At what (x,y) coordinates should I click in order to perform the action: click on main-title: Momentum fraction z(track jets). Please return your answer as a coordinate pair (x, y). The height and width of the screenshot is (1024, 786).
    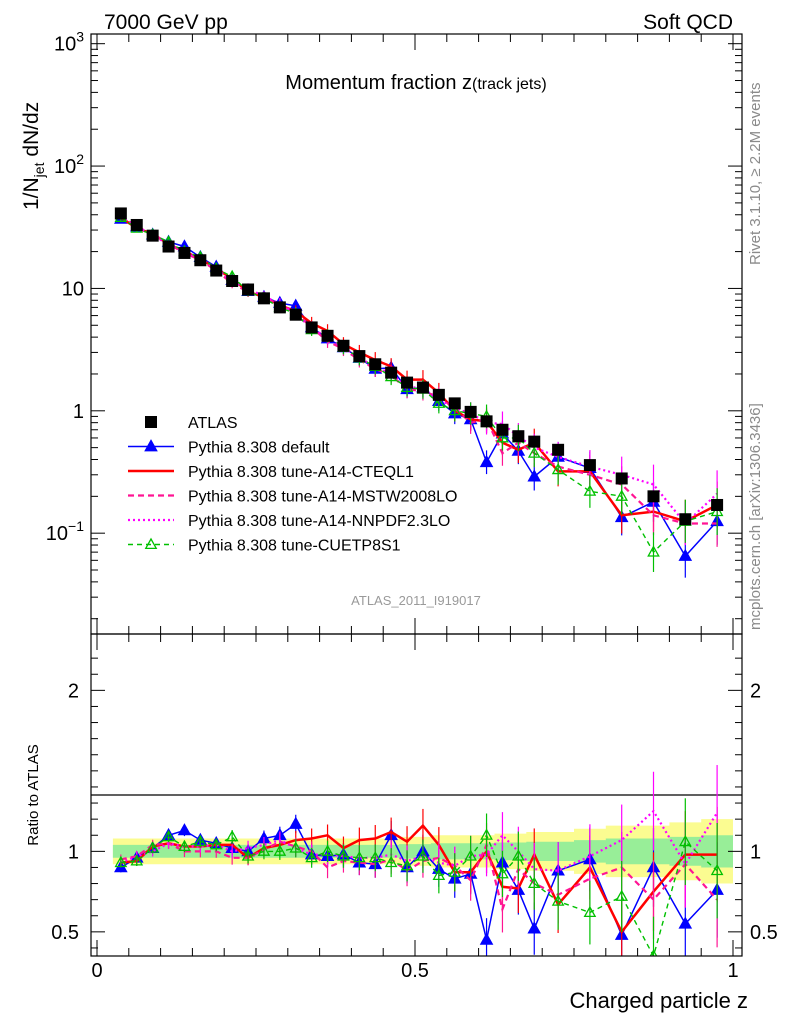
    Looking at the image, I should click on (415, 83).